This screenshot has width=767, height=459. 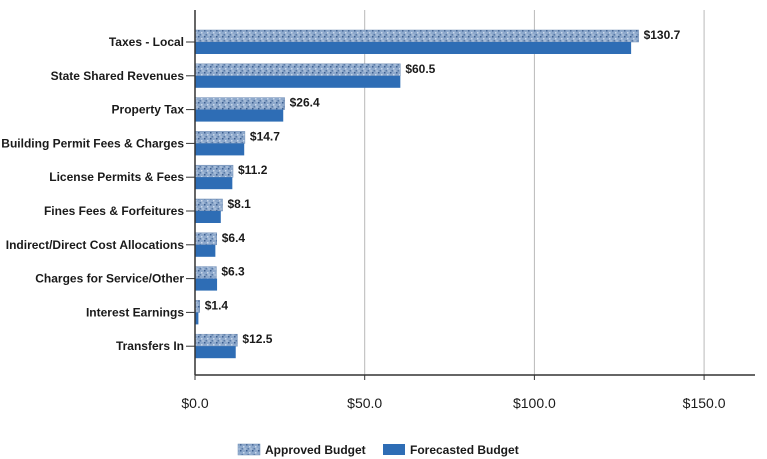 I want to click on legend-label-forecasted: Forecasted Budget, so click(x=464, y=450).